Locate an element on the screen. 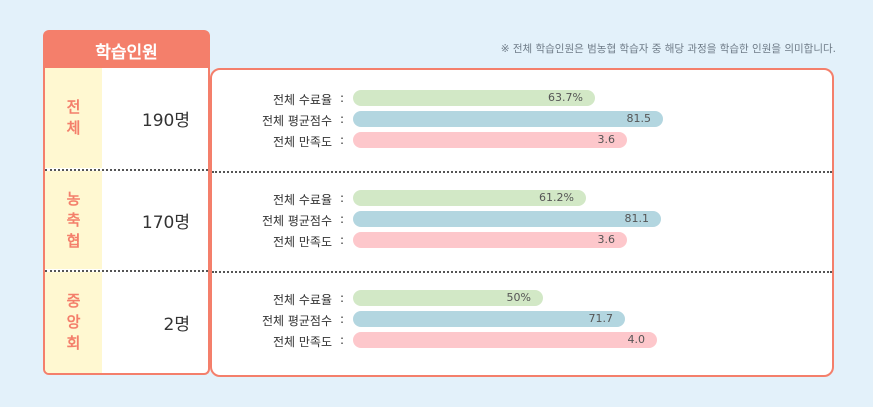 Image resolution: width=873 pixels, height=407 pixels. group-list: 전체 190명 농축협 170명 중앙회 2명 is located at coordinates (126, 221).